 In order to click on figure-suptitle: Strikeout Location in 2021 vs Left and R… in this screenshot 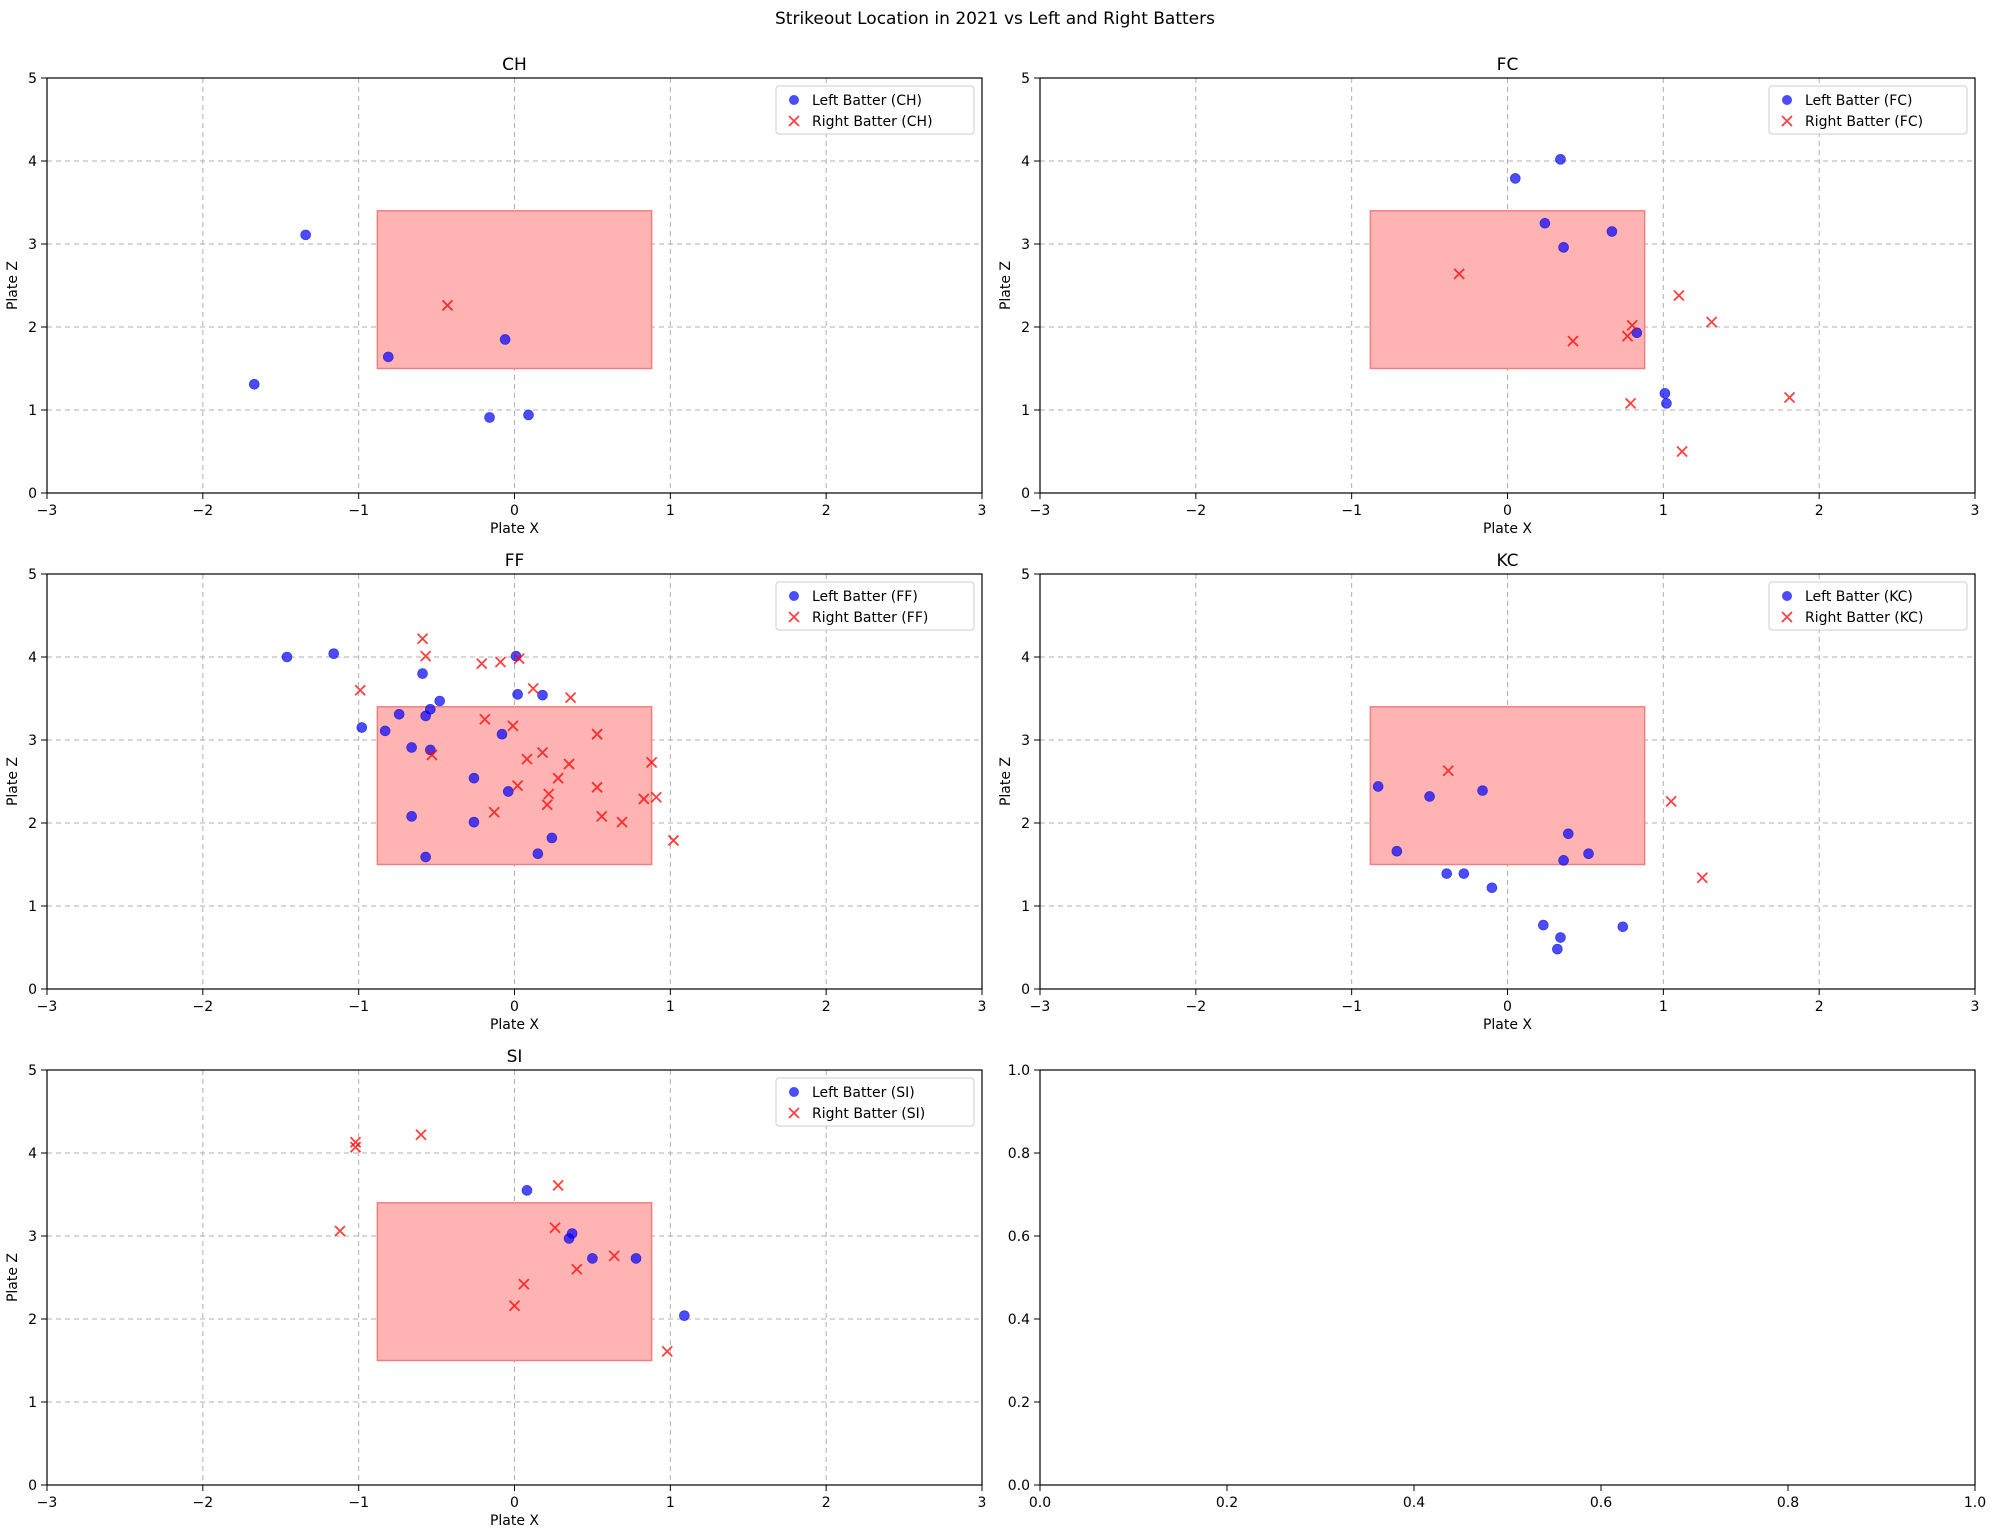, I will do `click(995, 19)`.